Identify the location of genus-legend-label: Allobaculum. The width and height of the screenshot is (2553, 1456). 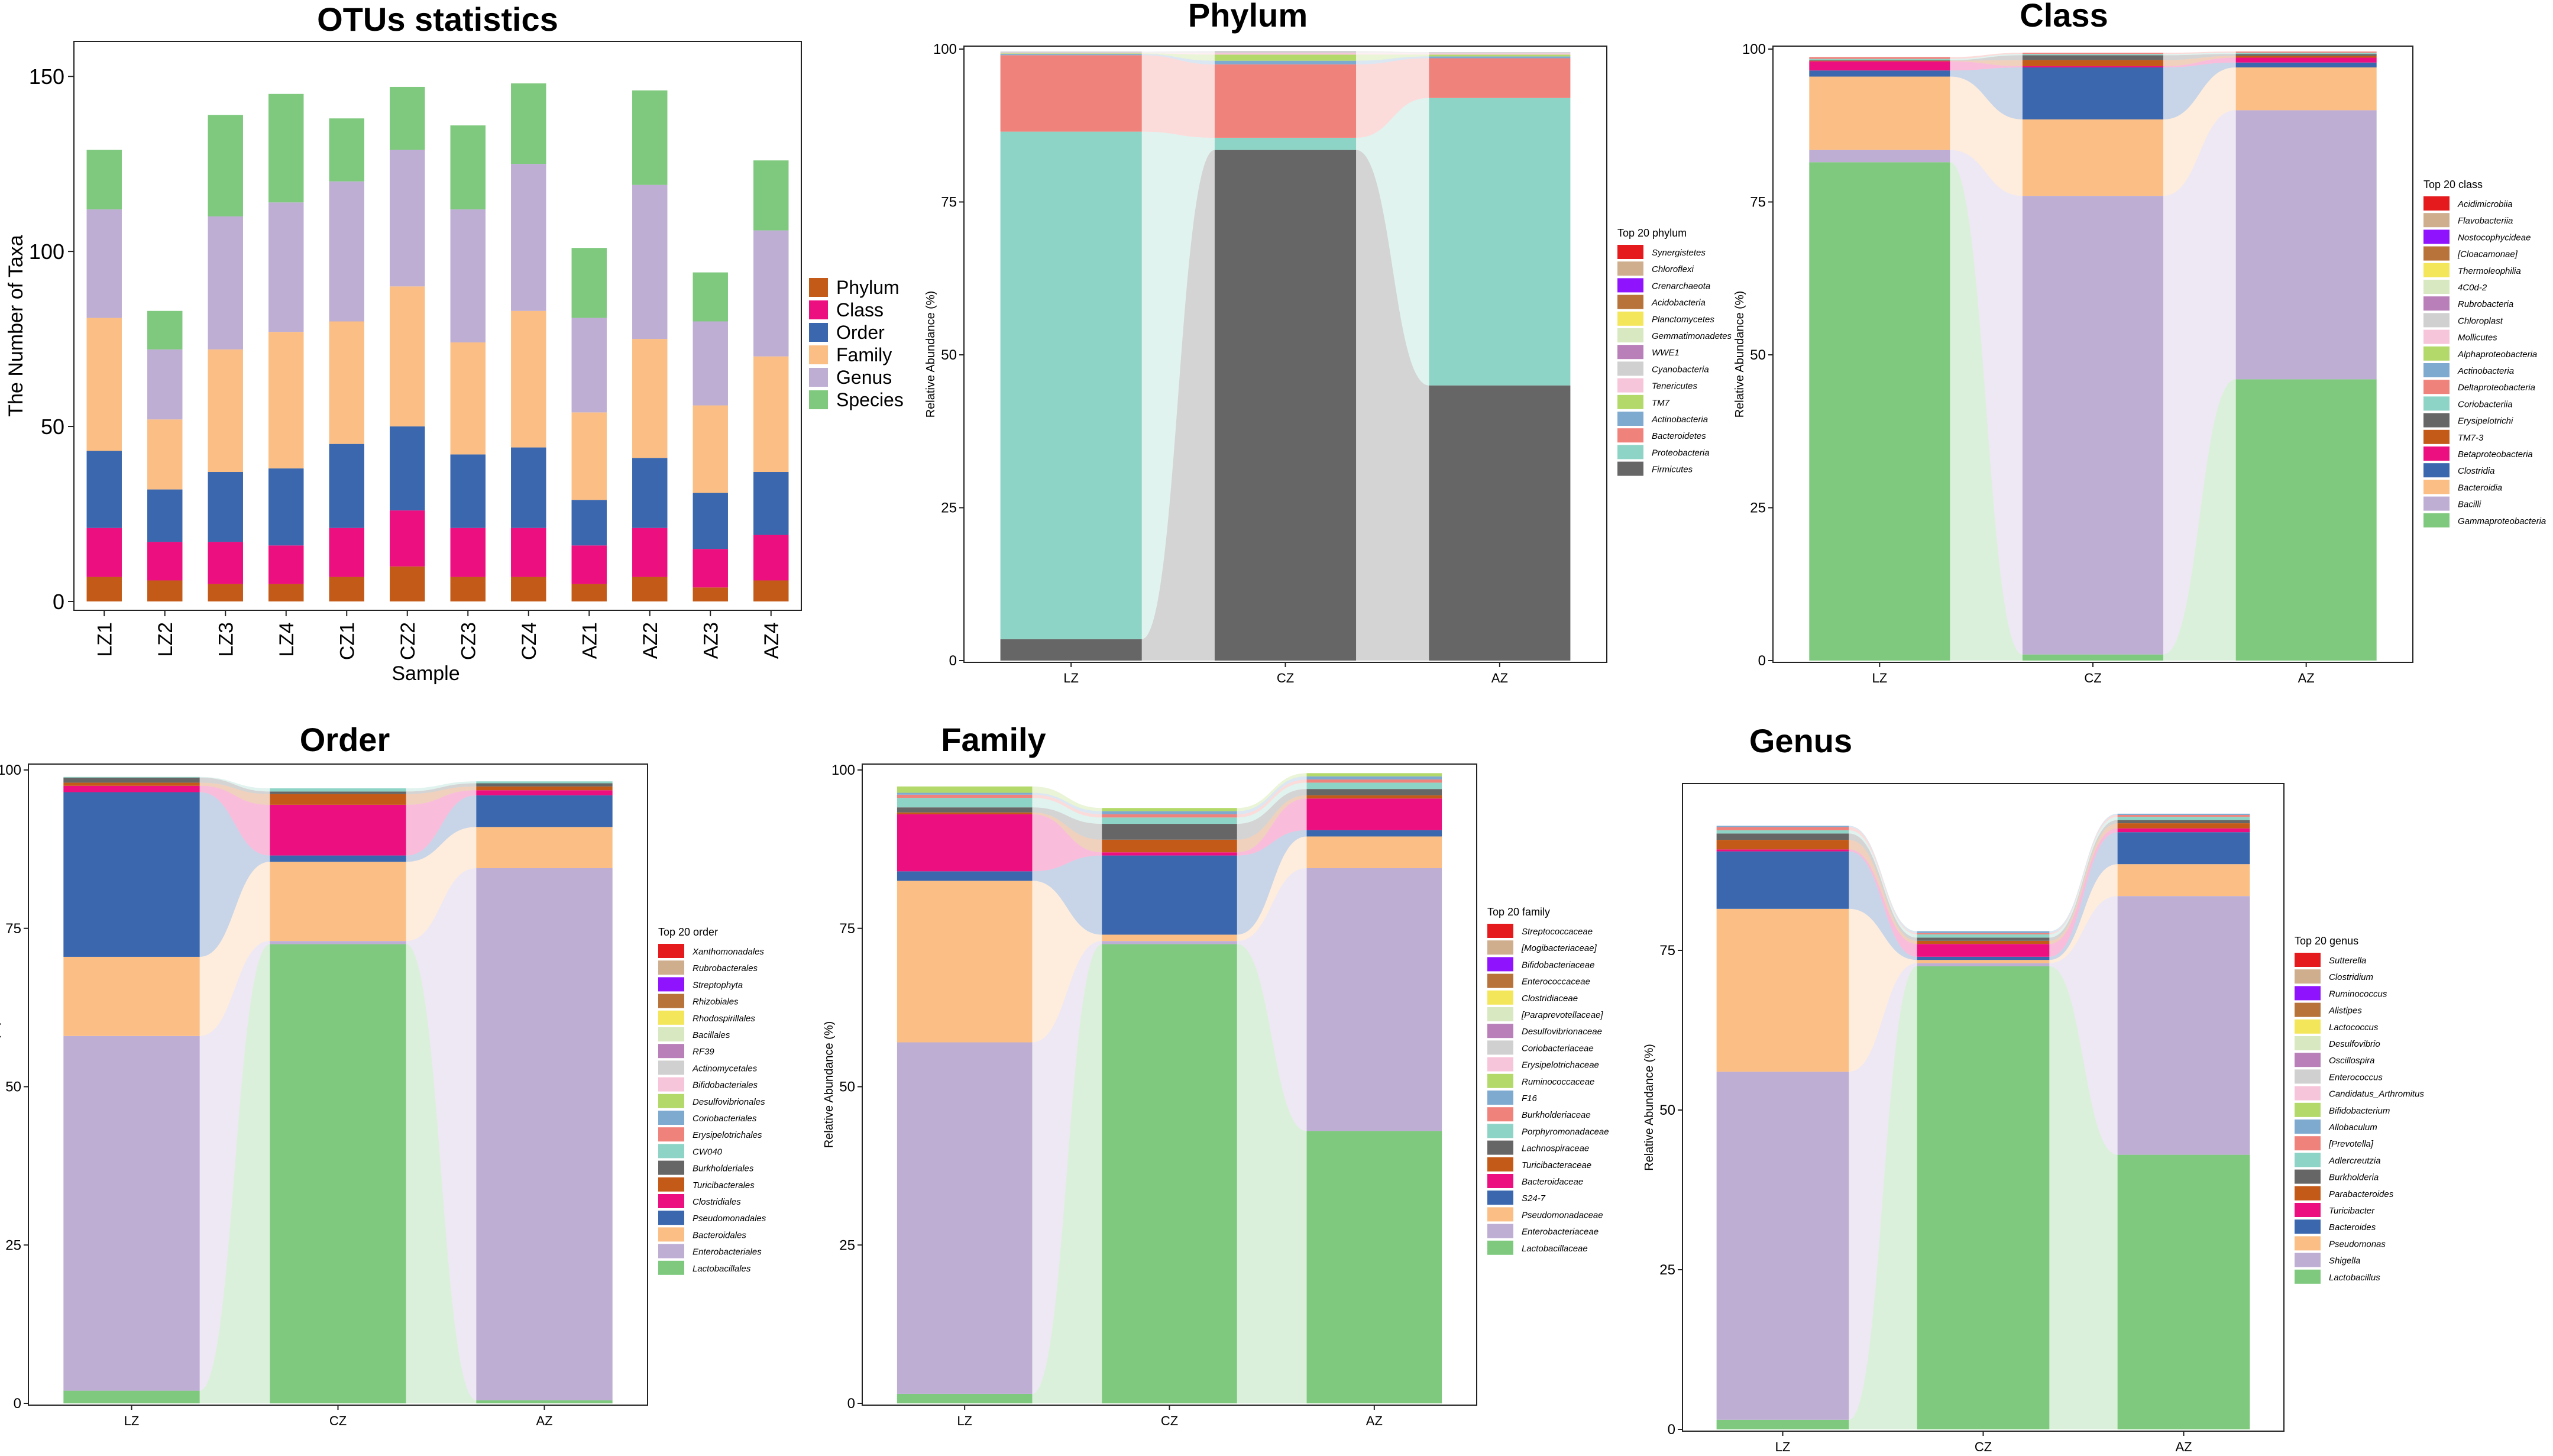
(2352, 1128).